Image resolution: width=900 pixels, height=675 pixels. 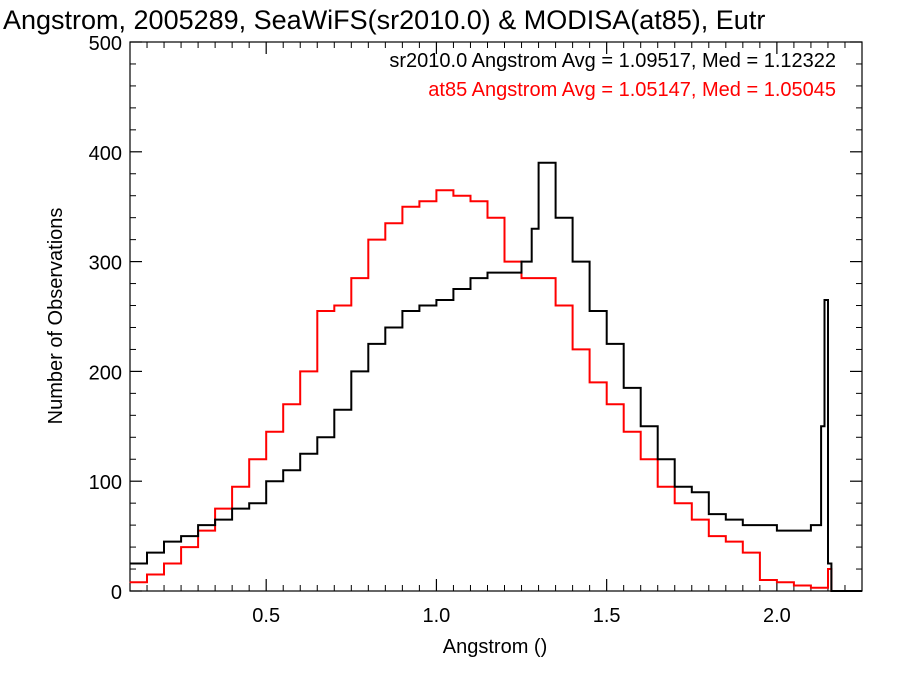 What do you see at coordinates (495, 647) in the screenshot?
I see `x-axis-label: Angstrom ()` at bounding box center [495, 647].